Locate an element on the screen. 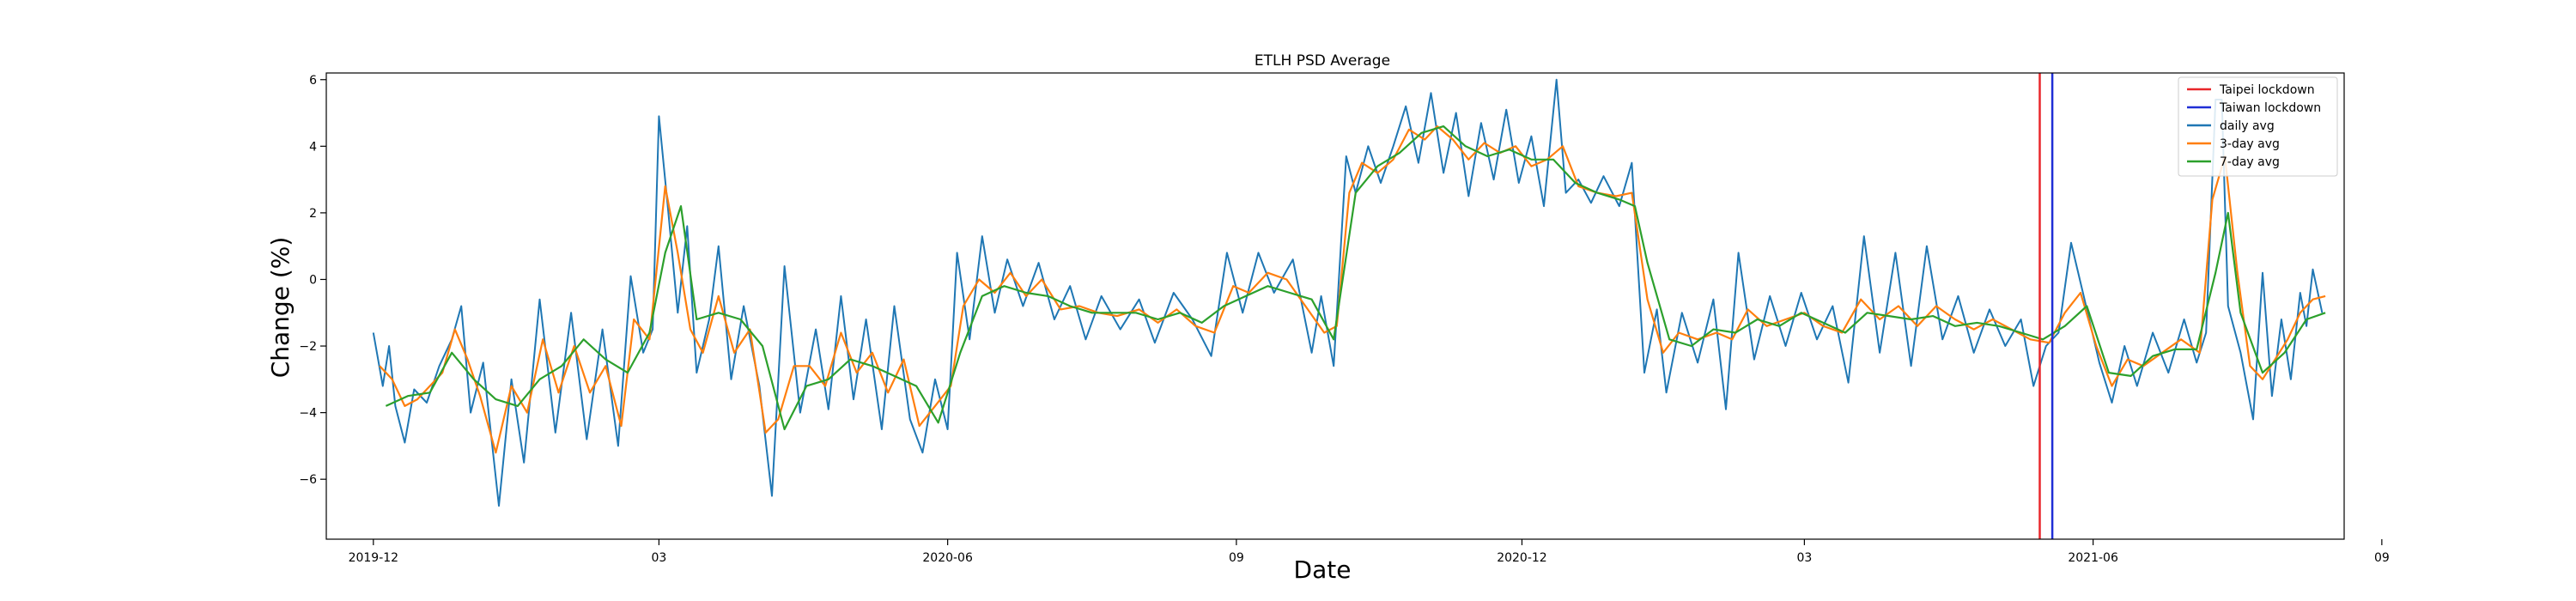 The image size is (2576, 601). legend-box is located at coordinates (2258, 126).